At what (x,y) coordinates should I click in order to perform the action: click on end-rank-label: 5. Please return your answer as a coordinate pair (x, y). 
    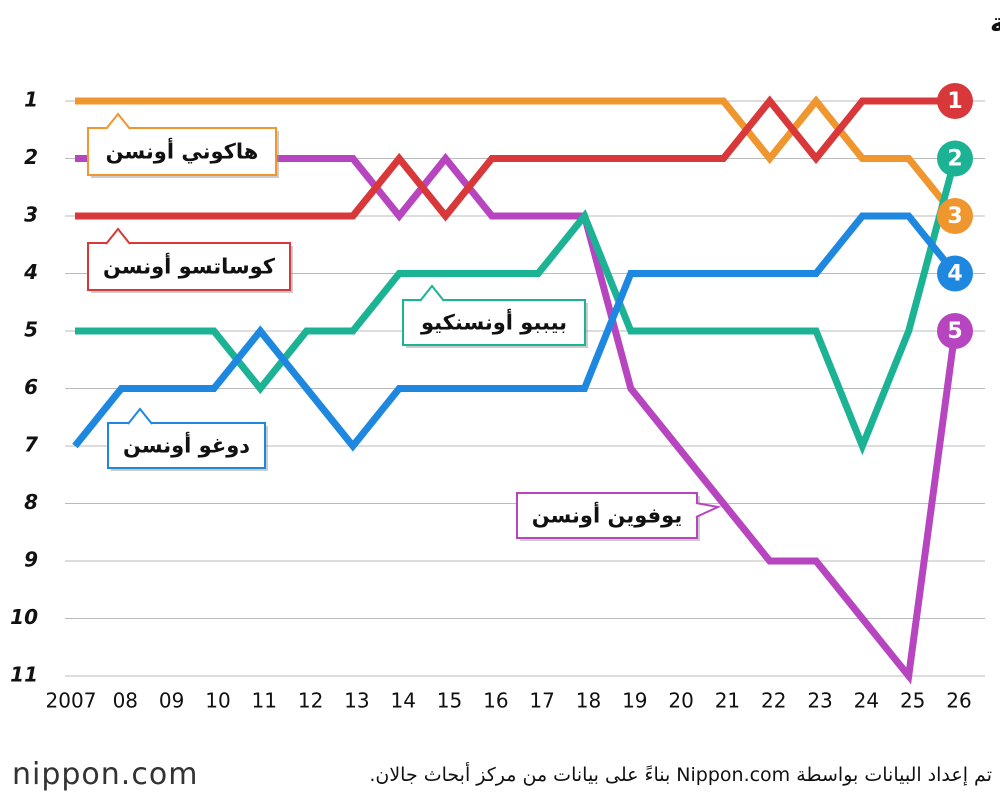
    Looking at the image, I should click on (954, 331).